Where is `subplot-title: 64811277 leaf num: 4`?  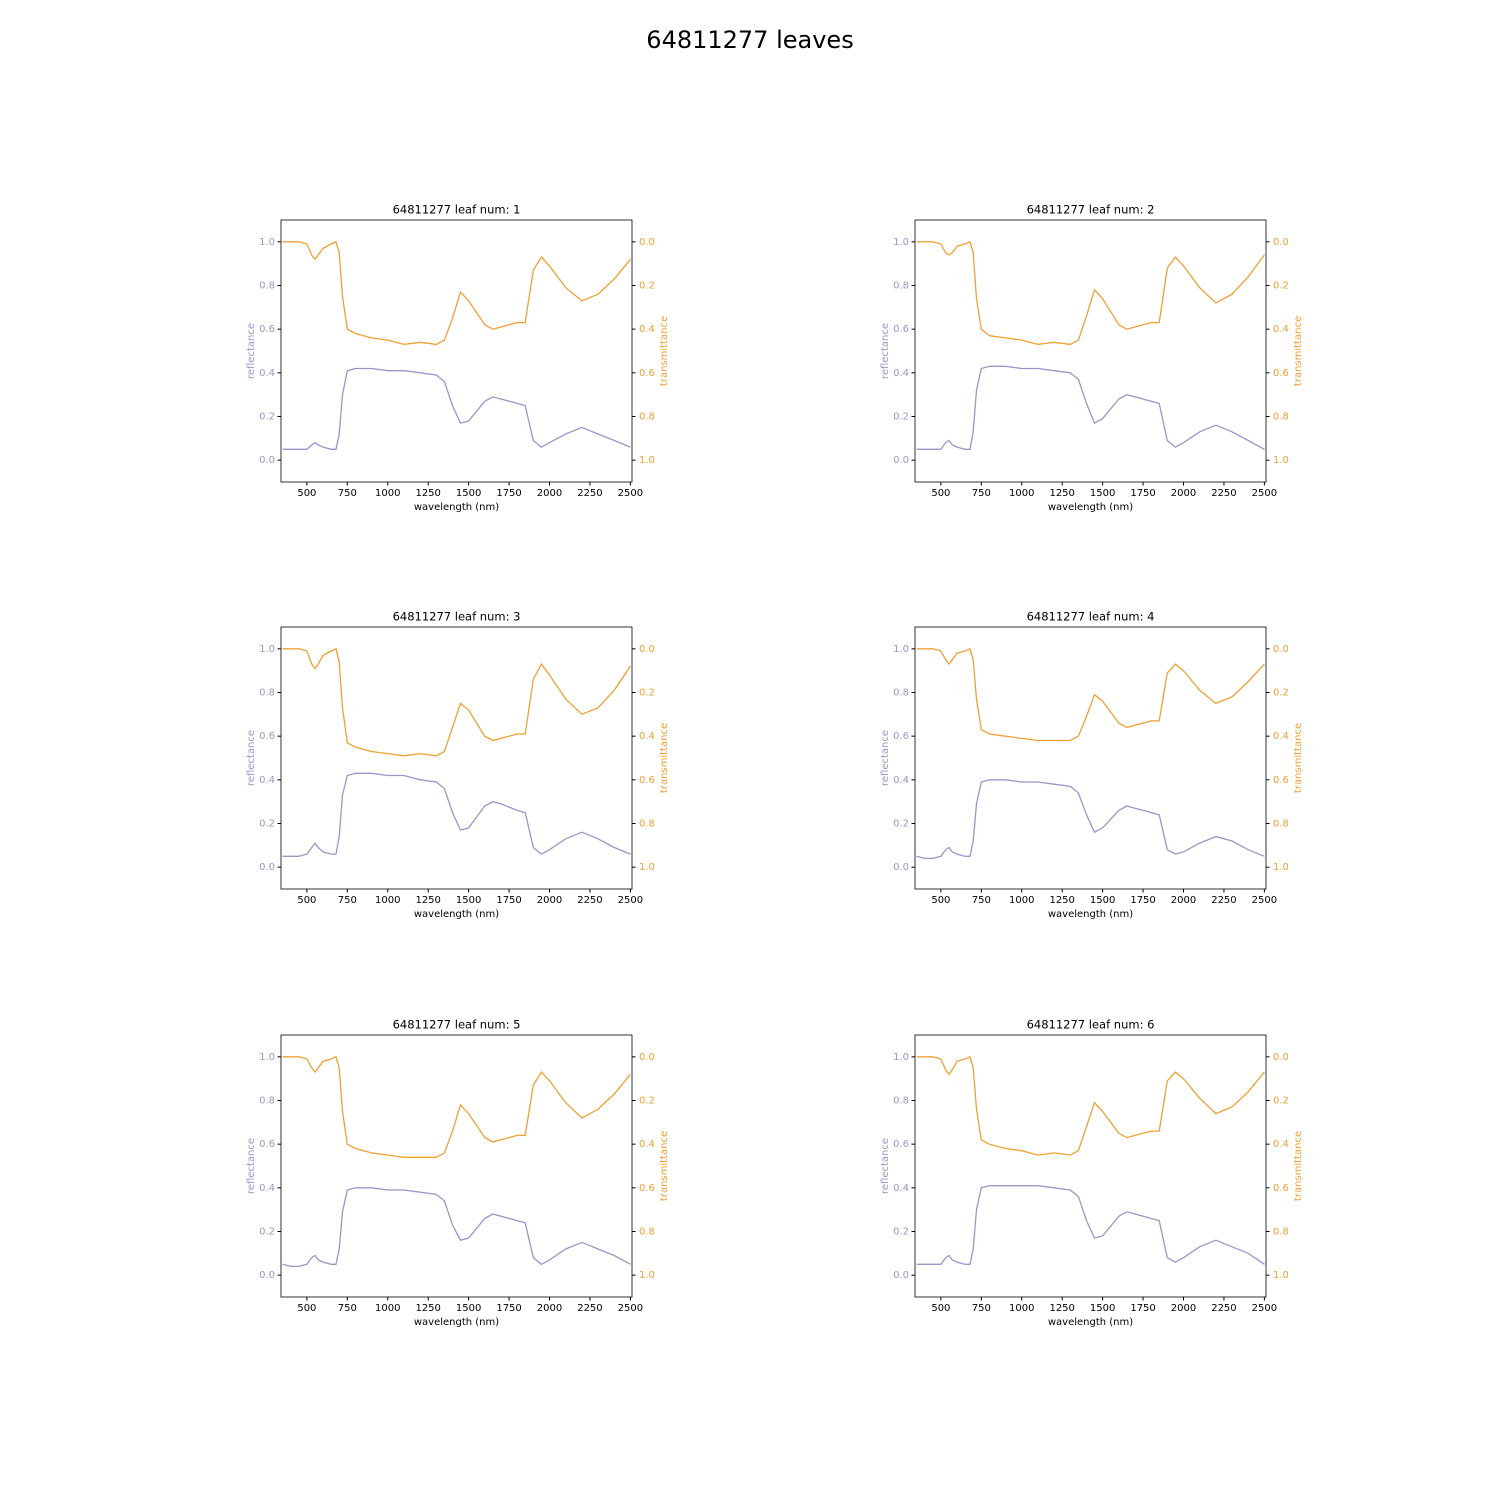 subplot-title: 64811277 leaf num: 4 is located at coordinates (1091, 617).